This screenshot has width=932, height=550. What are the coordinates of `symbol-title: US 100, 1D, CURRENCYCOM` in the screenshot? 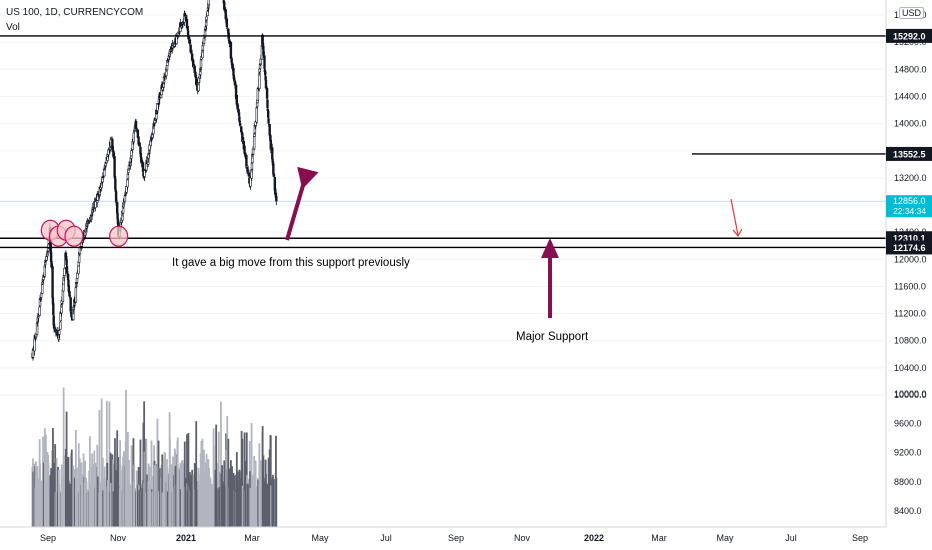 It's located at (75, 12).